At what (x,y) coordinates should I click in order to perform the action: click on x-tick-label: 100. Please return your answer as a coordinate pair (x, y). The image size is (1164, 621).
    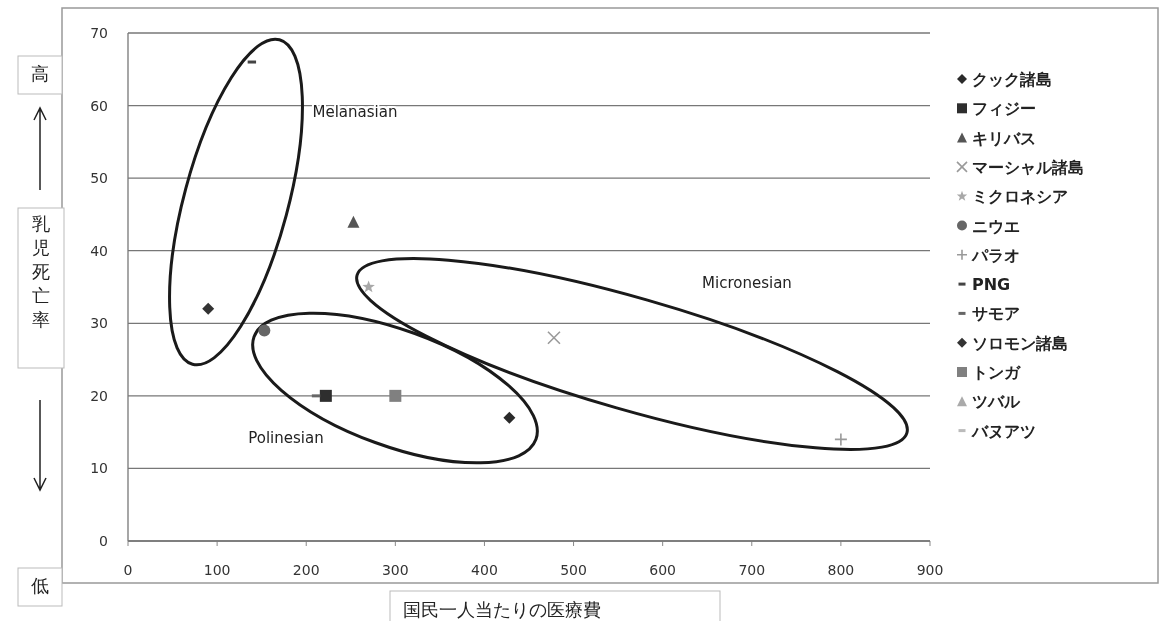
    Looking at the image, I should click on (217, 570).